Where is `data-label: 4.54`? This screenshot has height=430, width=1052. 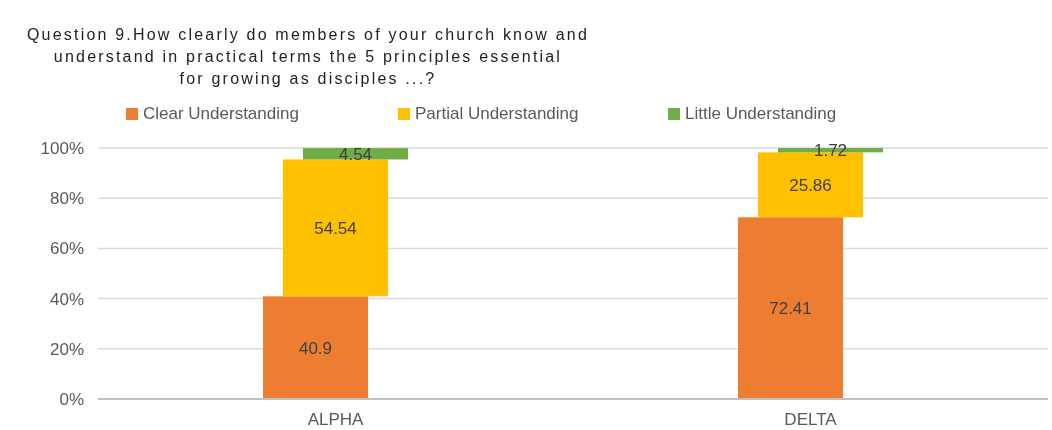
data-label: 4.54 is located at coordinates (355, 154).